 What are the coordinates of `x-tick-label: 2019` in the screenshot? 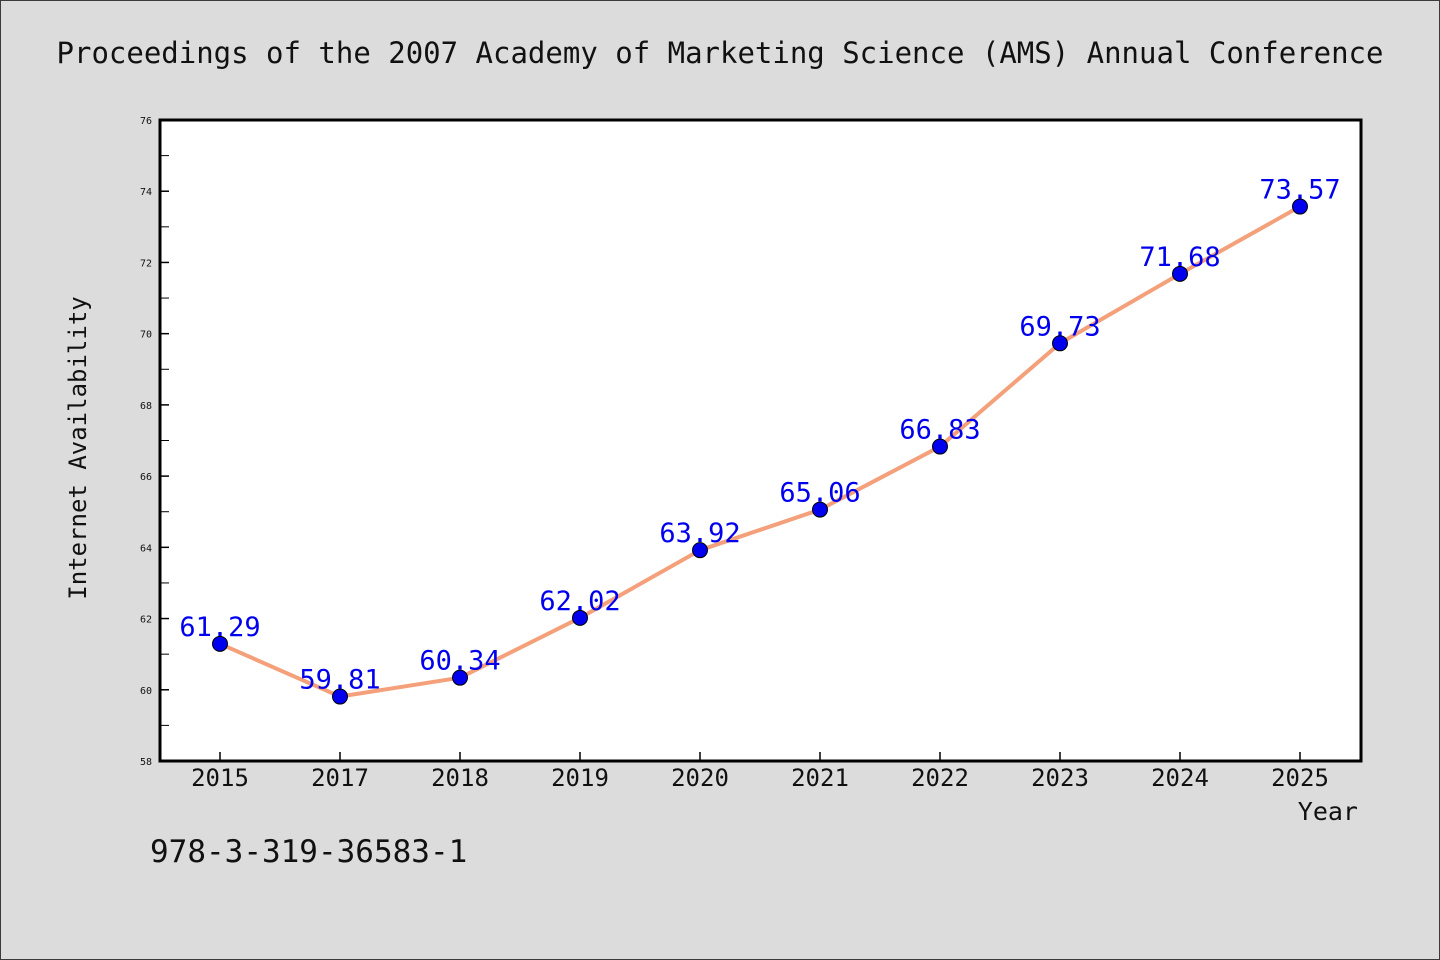 It's located at (580, 778).